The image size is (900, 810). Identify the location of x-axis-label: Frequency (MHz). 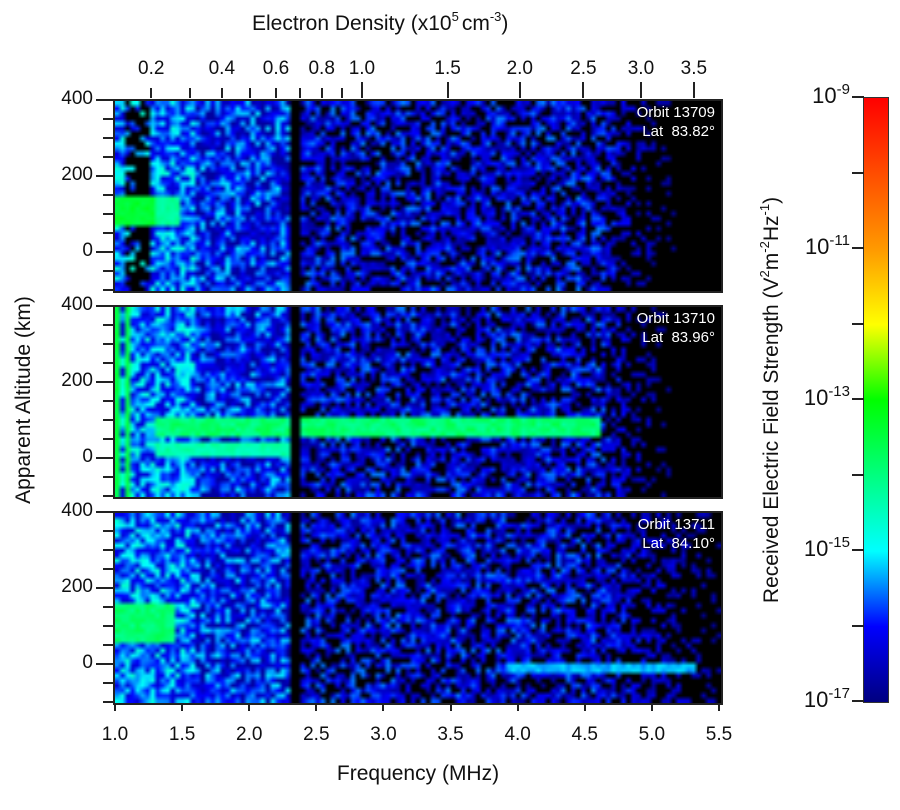
(418, 773).